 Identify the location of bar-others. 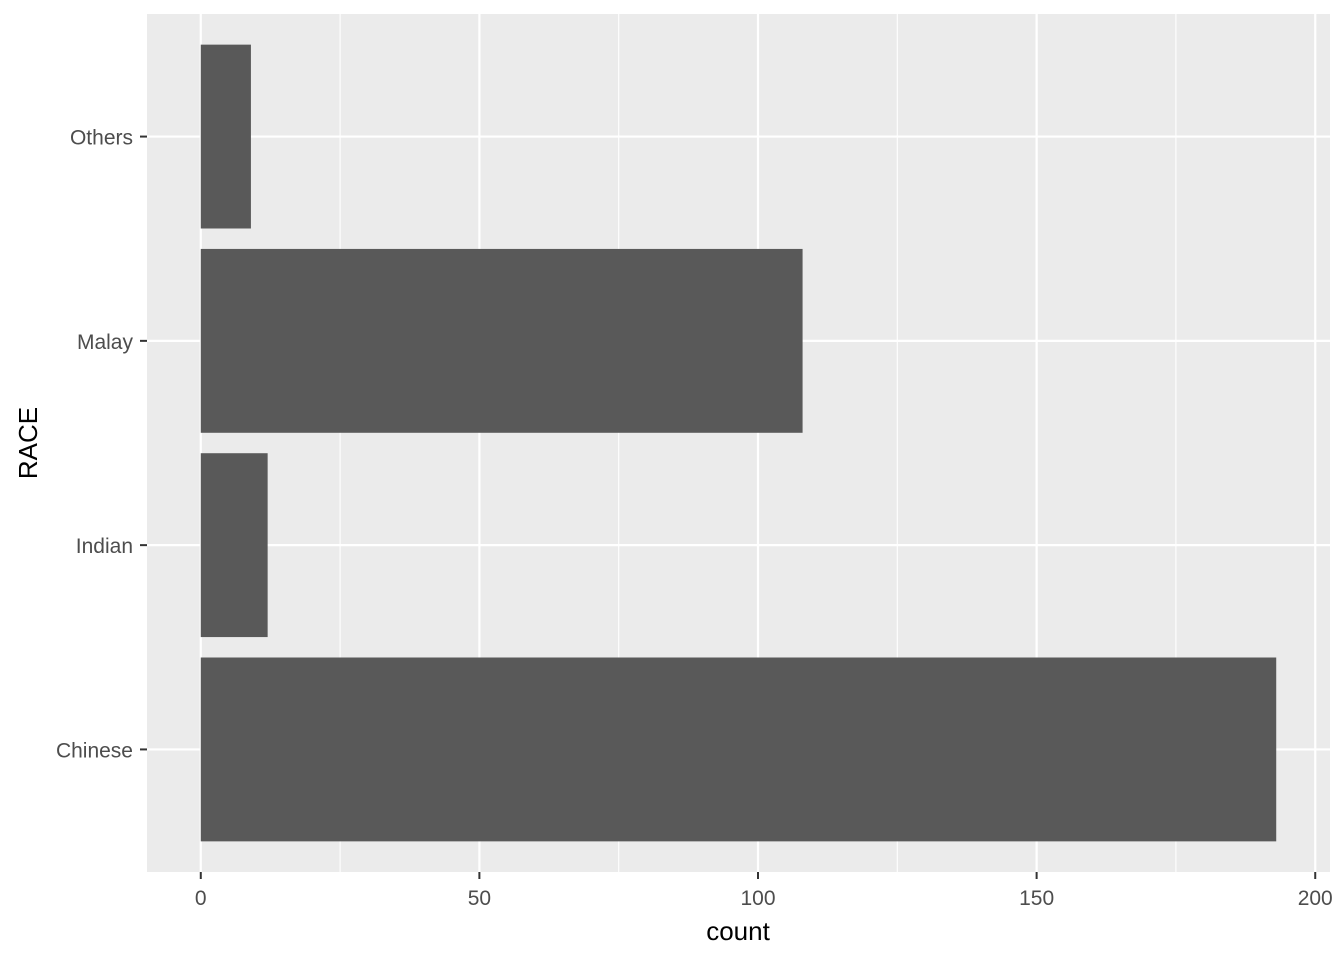
(225, 136).